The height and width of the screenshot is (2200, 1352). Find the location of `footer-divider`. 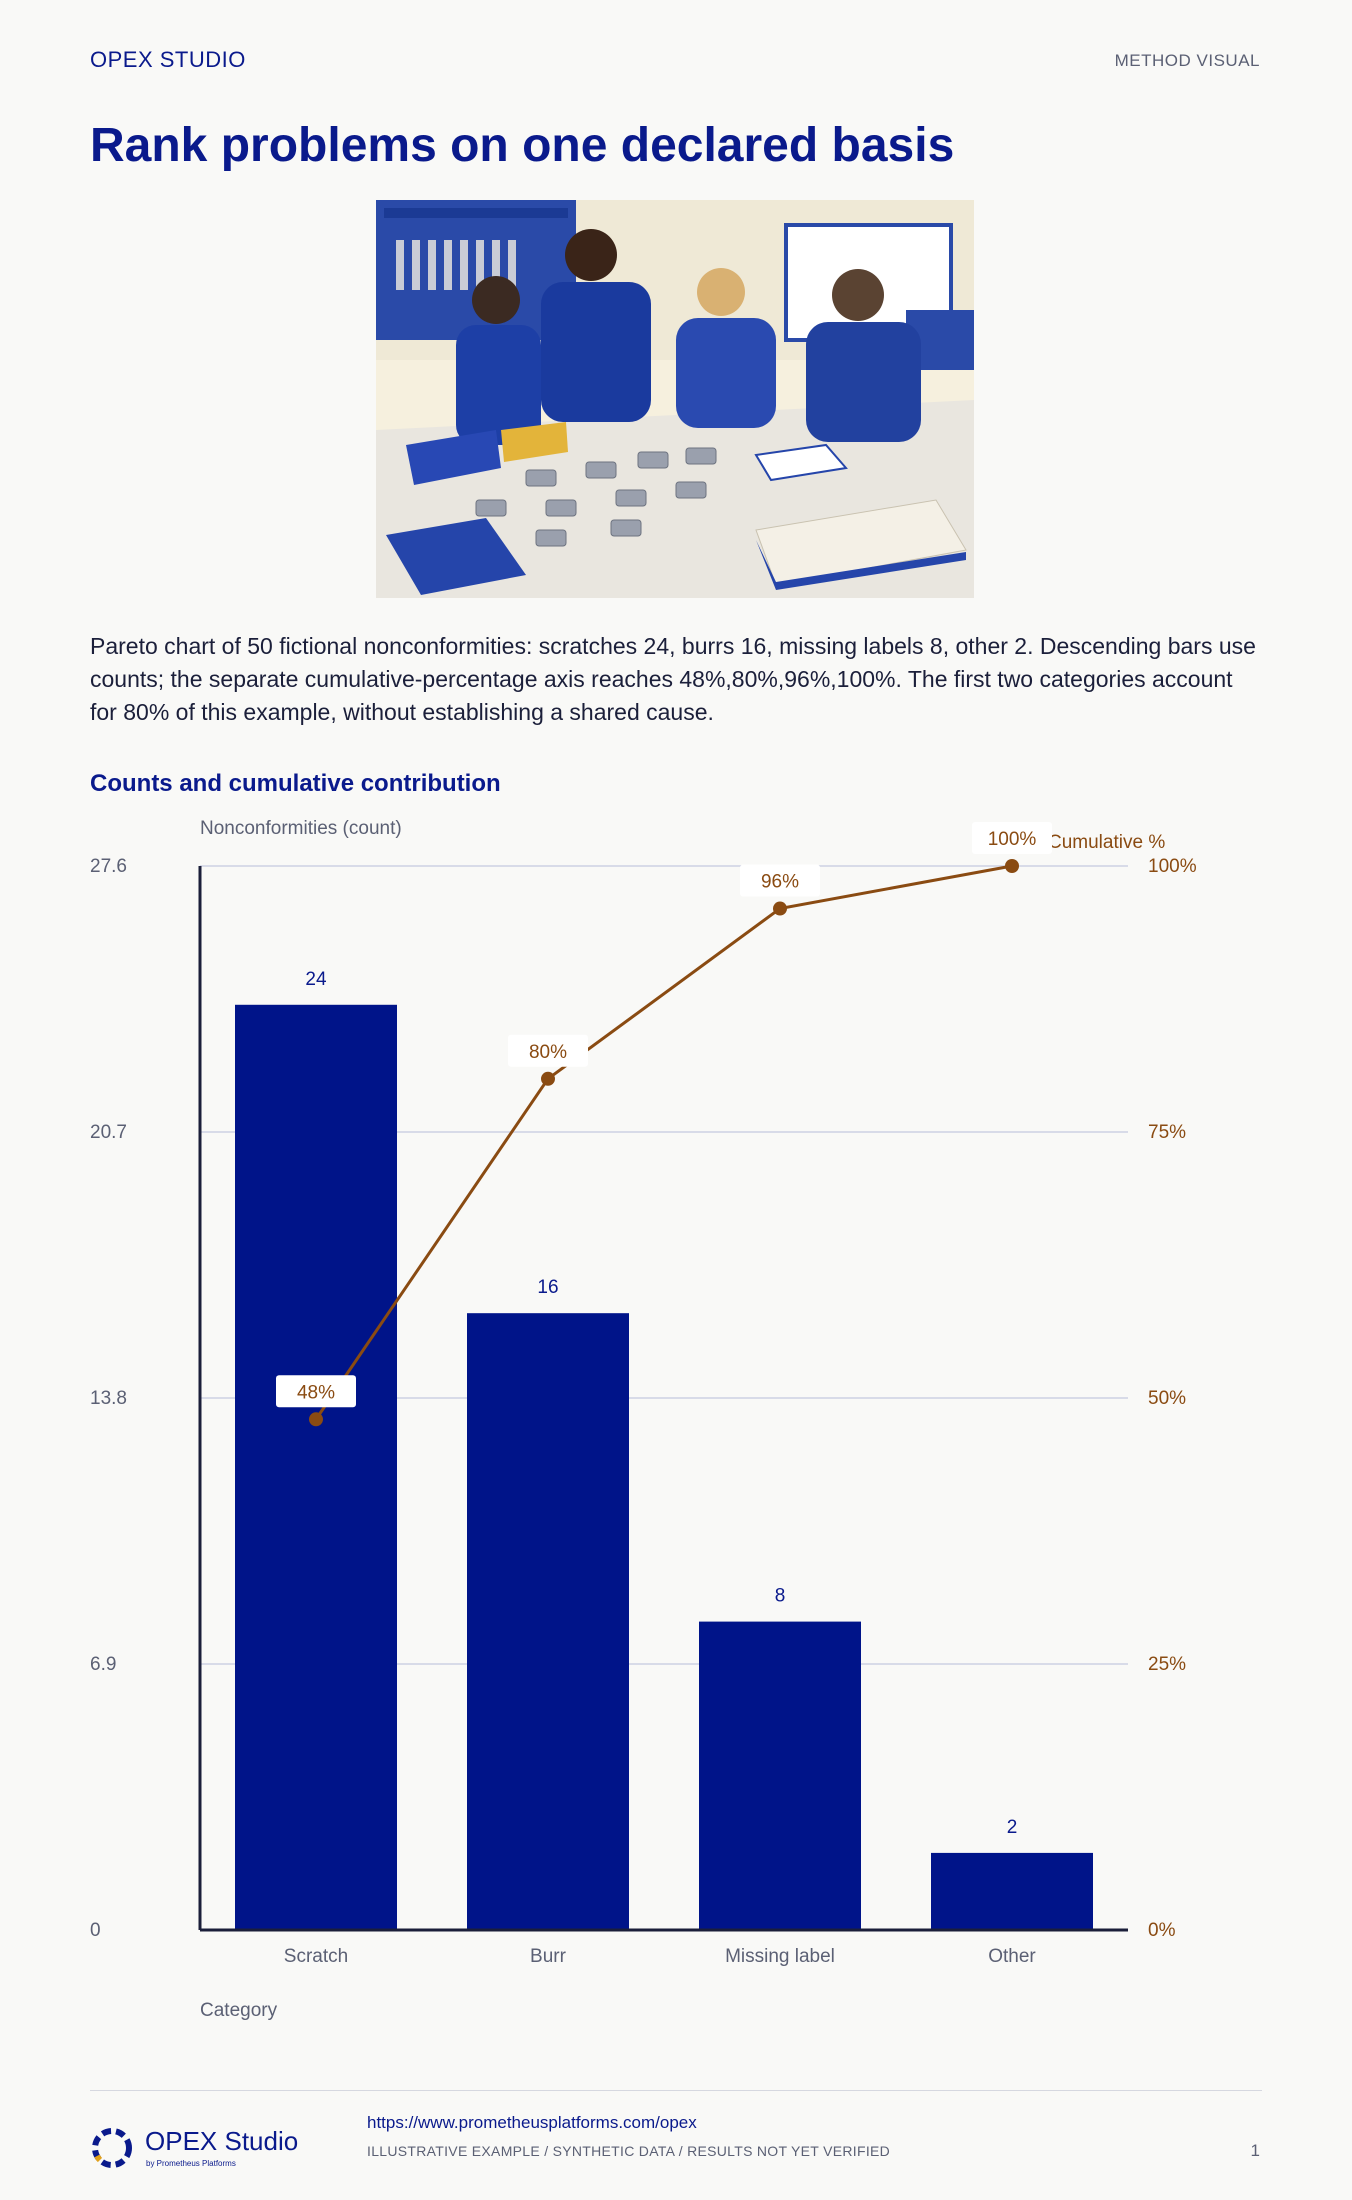

footer-divider is located at coordinates (676, 2090).